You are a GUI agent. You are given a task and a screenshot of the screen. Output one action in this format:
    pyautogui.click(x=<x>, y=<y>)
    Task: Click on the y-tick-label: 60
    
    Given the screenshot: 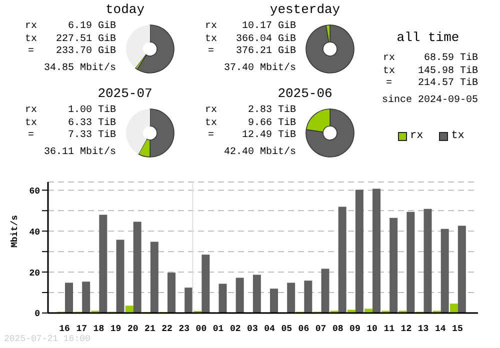 What is the action you would take?
    pyautogui.click(x=34, y=191)
    